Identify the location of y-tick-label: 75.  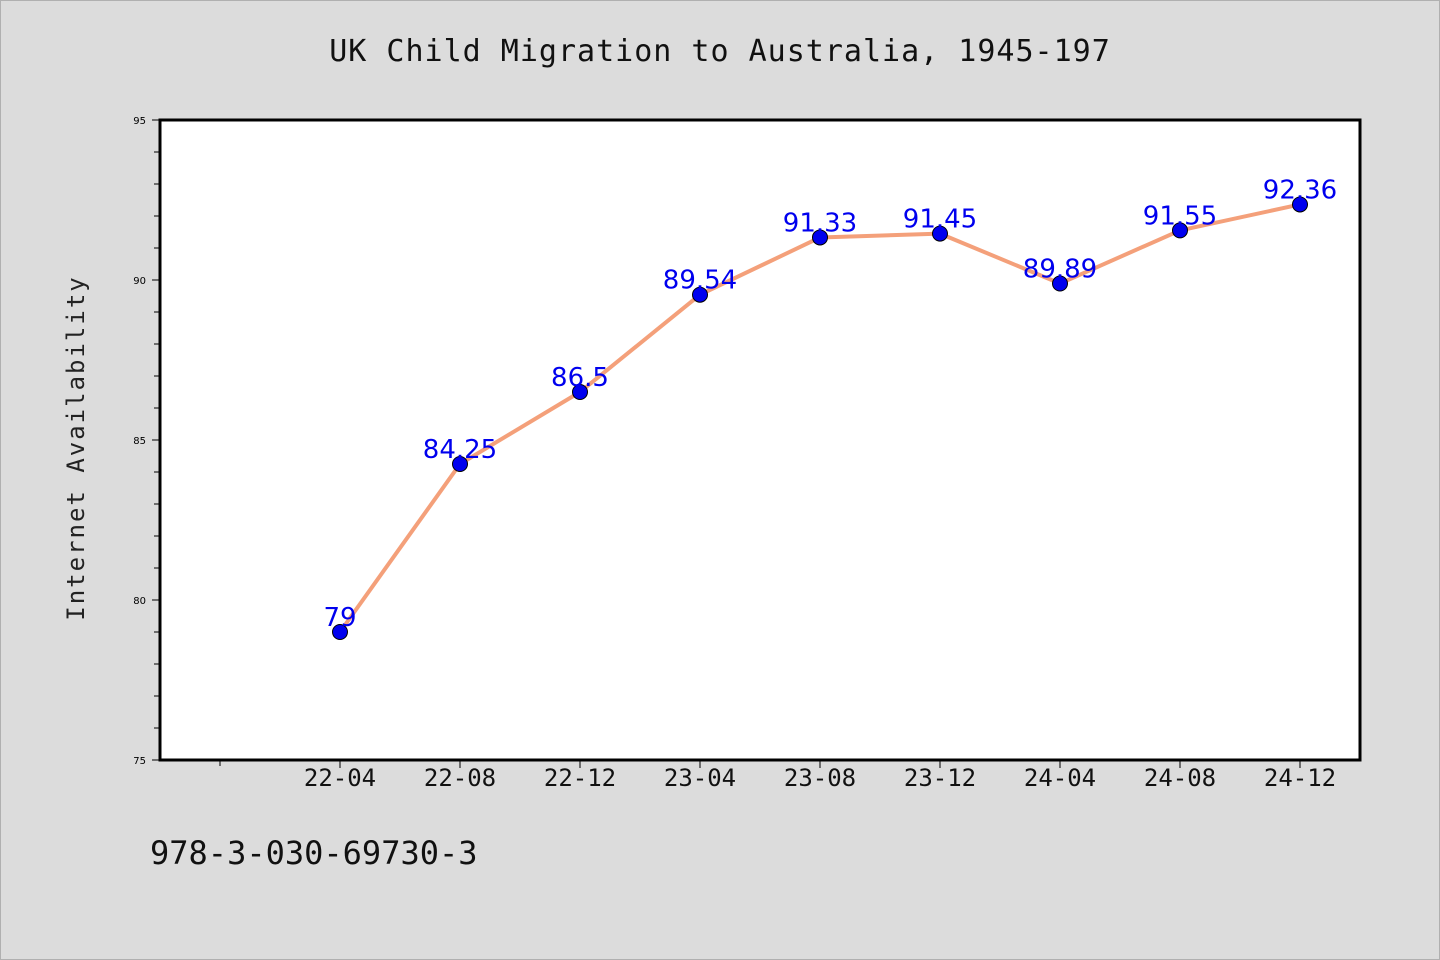
(139, 761).